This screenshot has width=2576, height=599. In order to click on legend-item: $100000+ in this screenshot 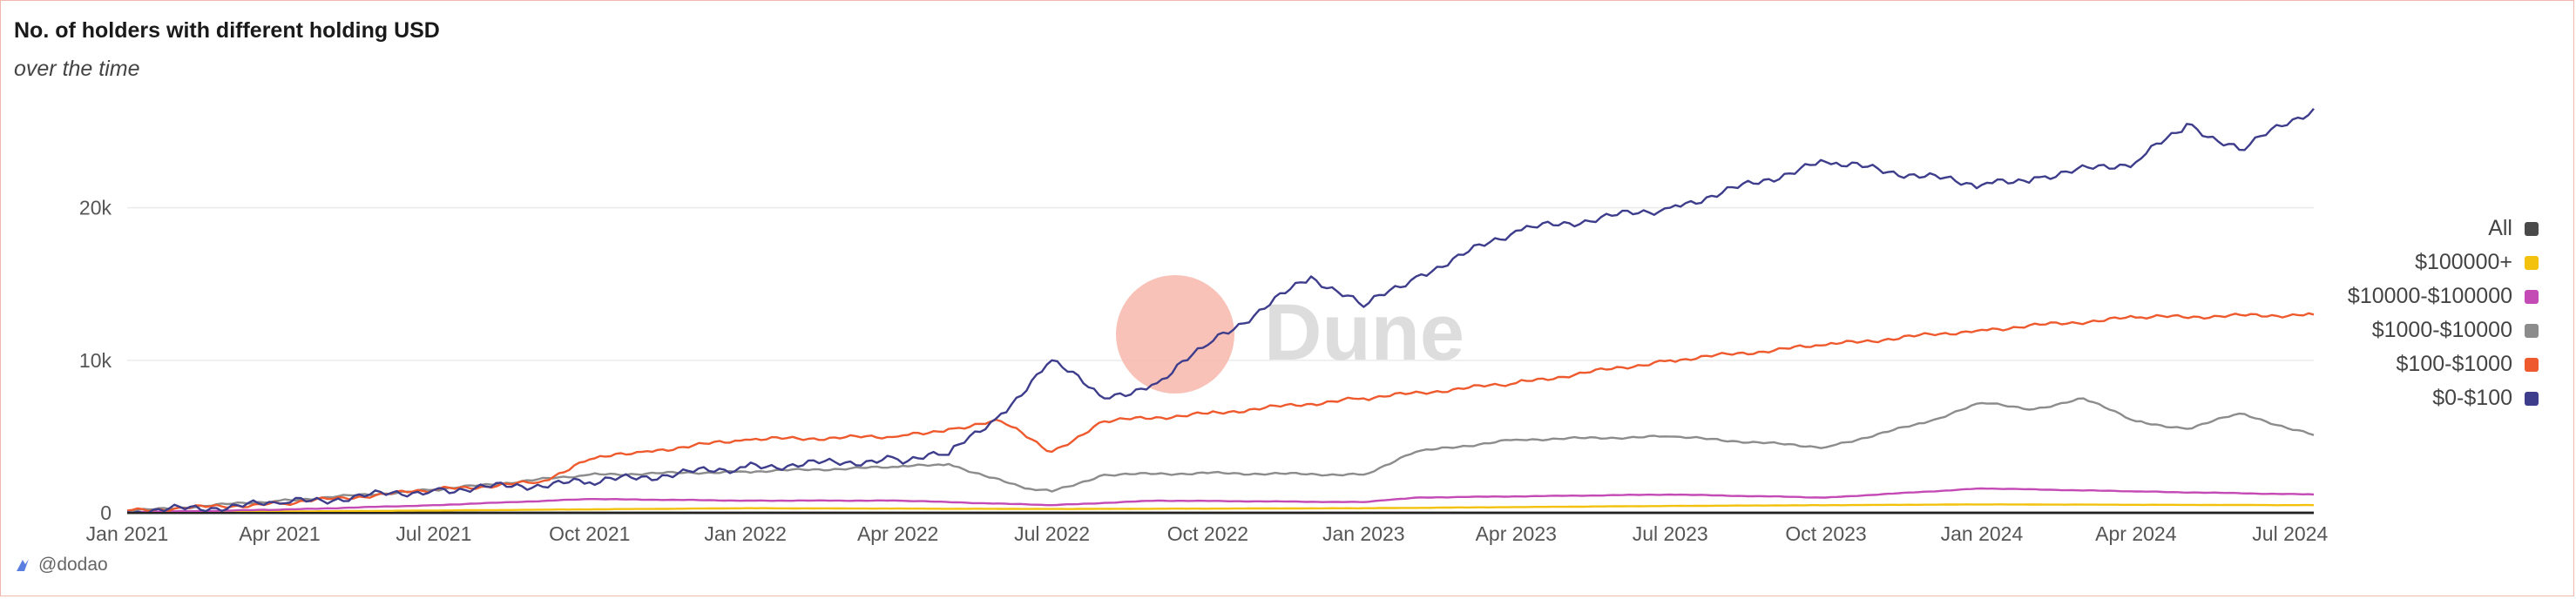, I will do `click(2443, 262)`.